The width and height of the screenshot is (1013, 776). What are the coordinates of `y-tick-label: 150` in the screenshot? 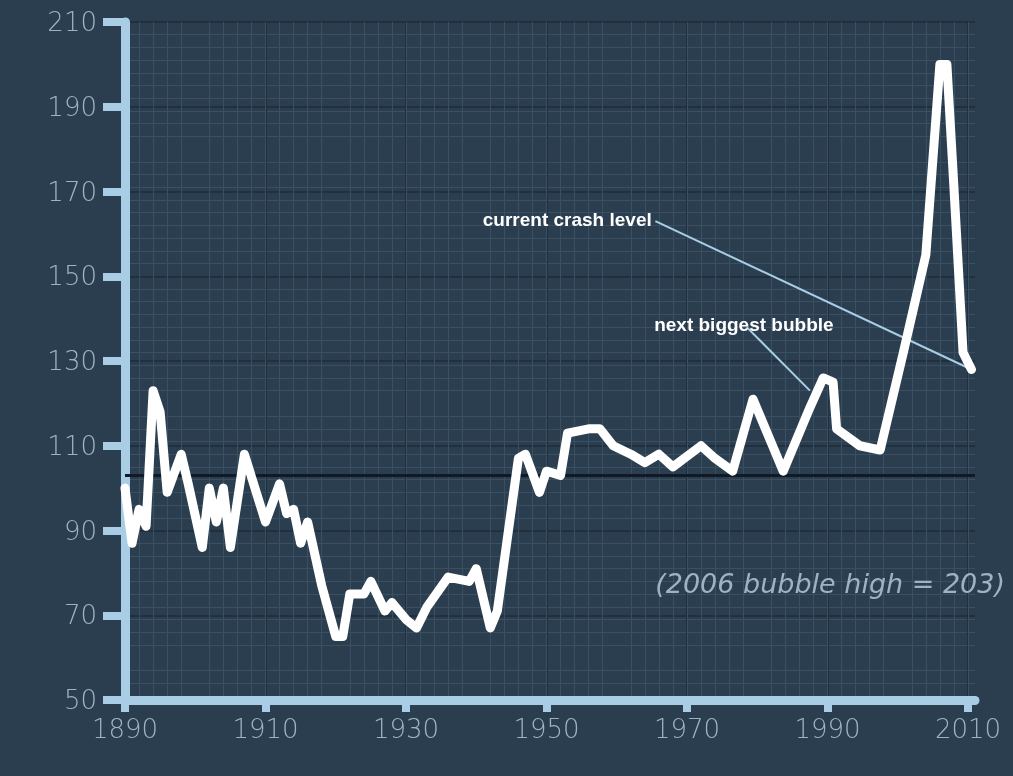 It's located at (72, 276).